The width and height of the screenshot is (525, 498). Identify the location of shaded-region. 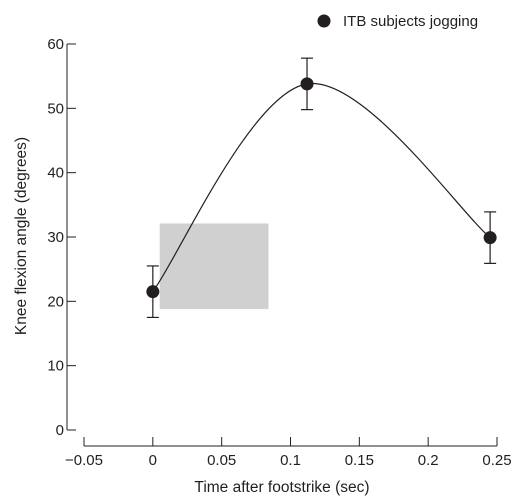
(214, 266).